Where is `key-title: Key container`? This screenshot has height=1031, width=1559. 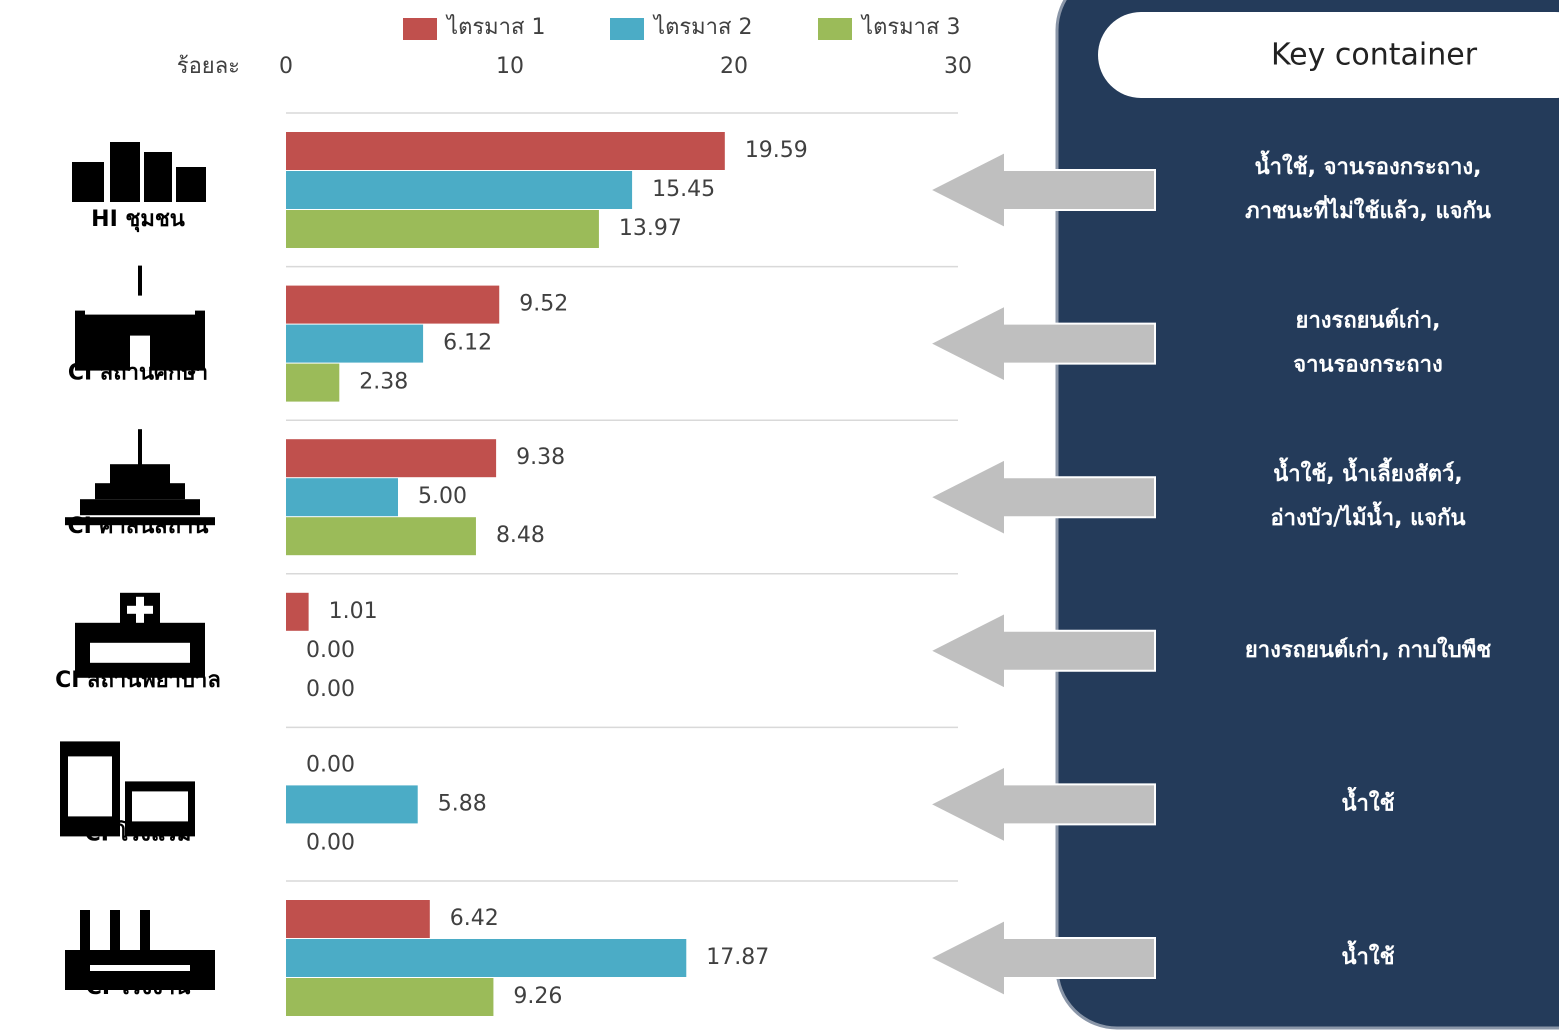 key-title: Key container is located at coordinates (1374, 55).